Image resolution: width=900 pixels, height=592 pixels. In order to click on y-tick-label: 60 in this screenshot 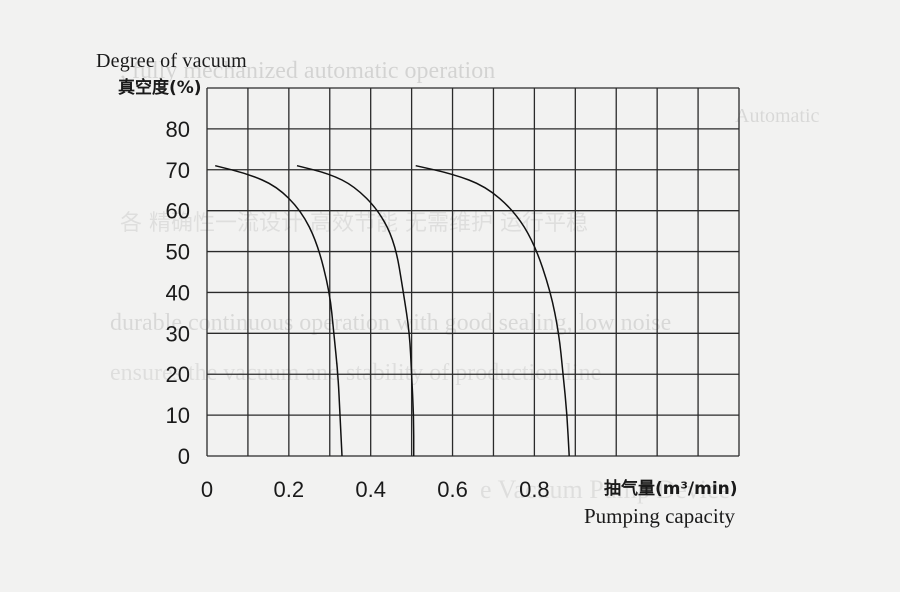, I will do `click(178, 211)`.